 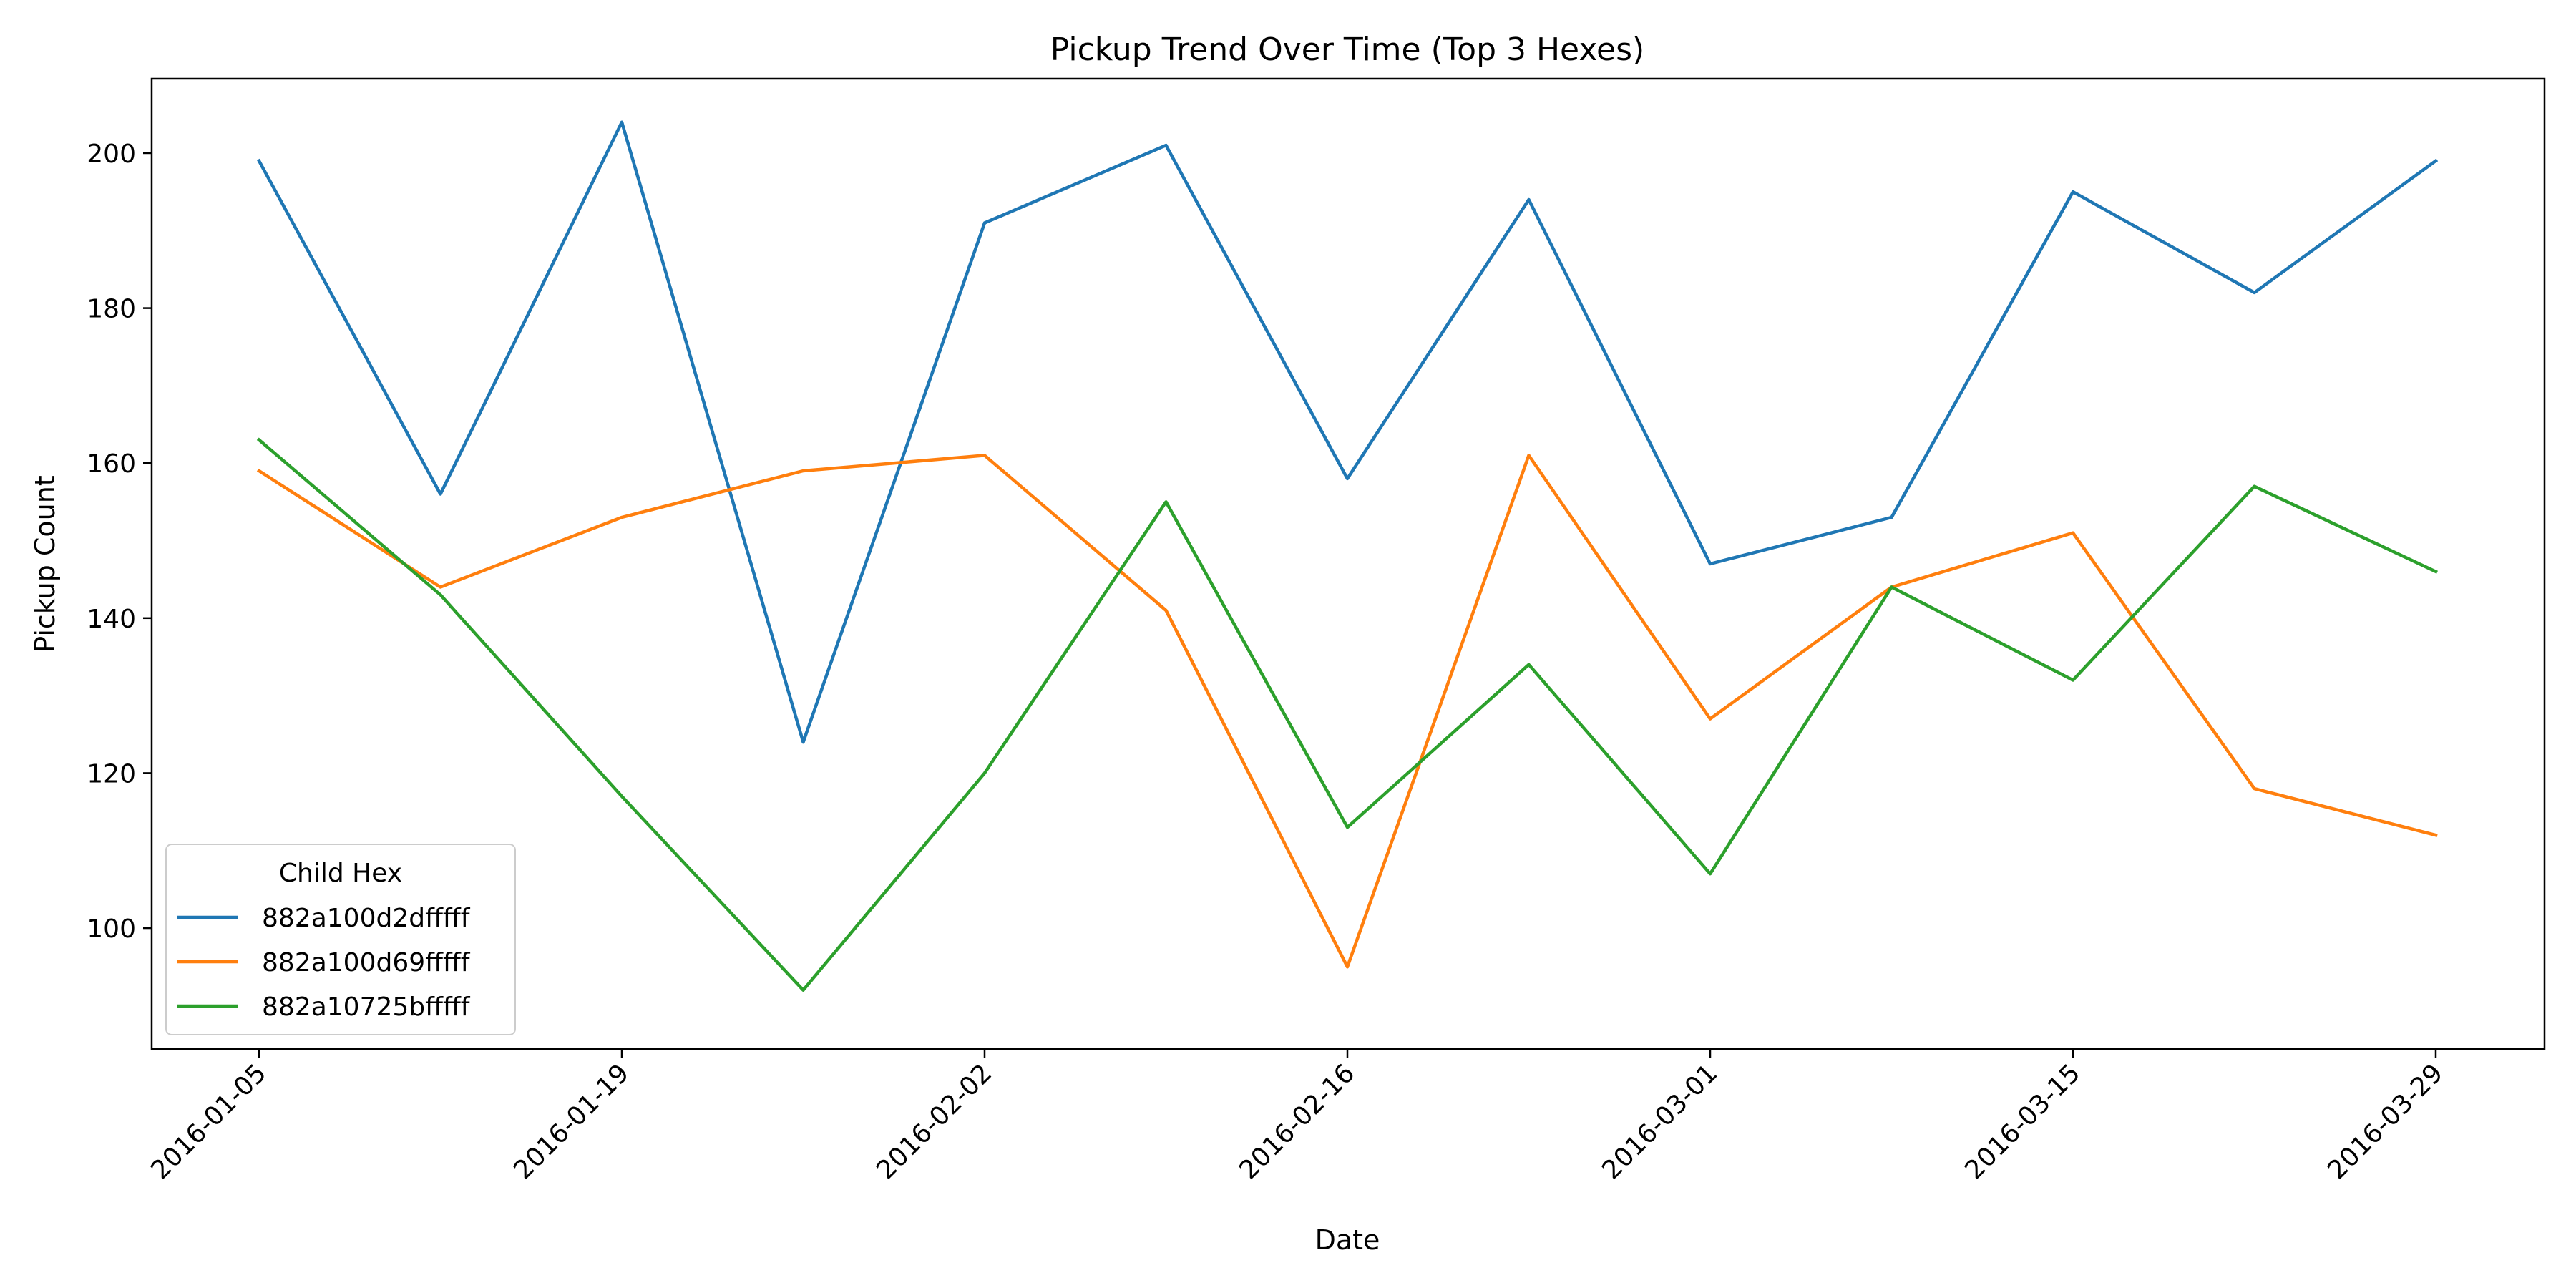 I want to click on y-axis: 100 120 140 160 180 200, so click(x=119, y=542).